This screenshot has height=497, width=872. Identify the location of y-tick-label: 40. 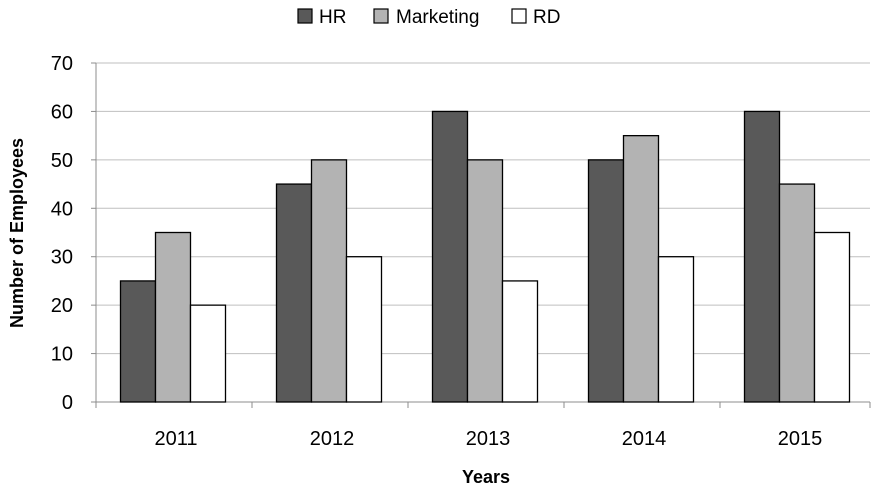
(62, 209).